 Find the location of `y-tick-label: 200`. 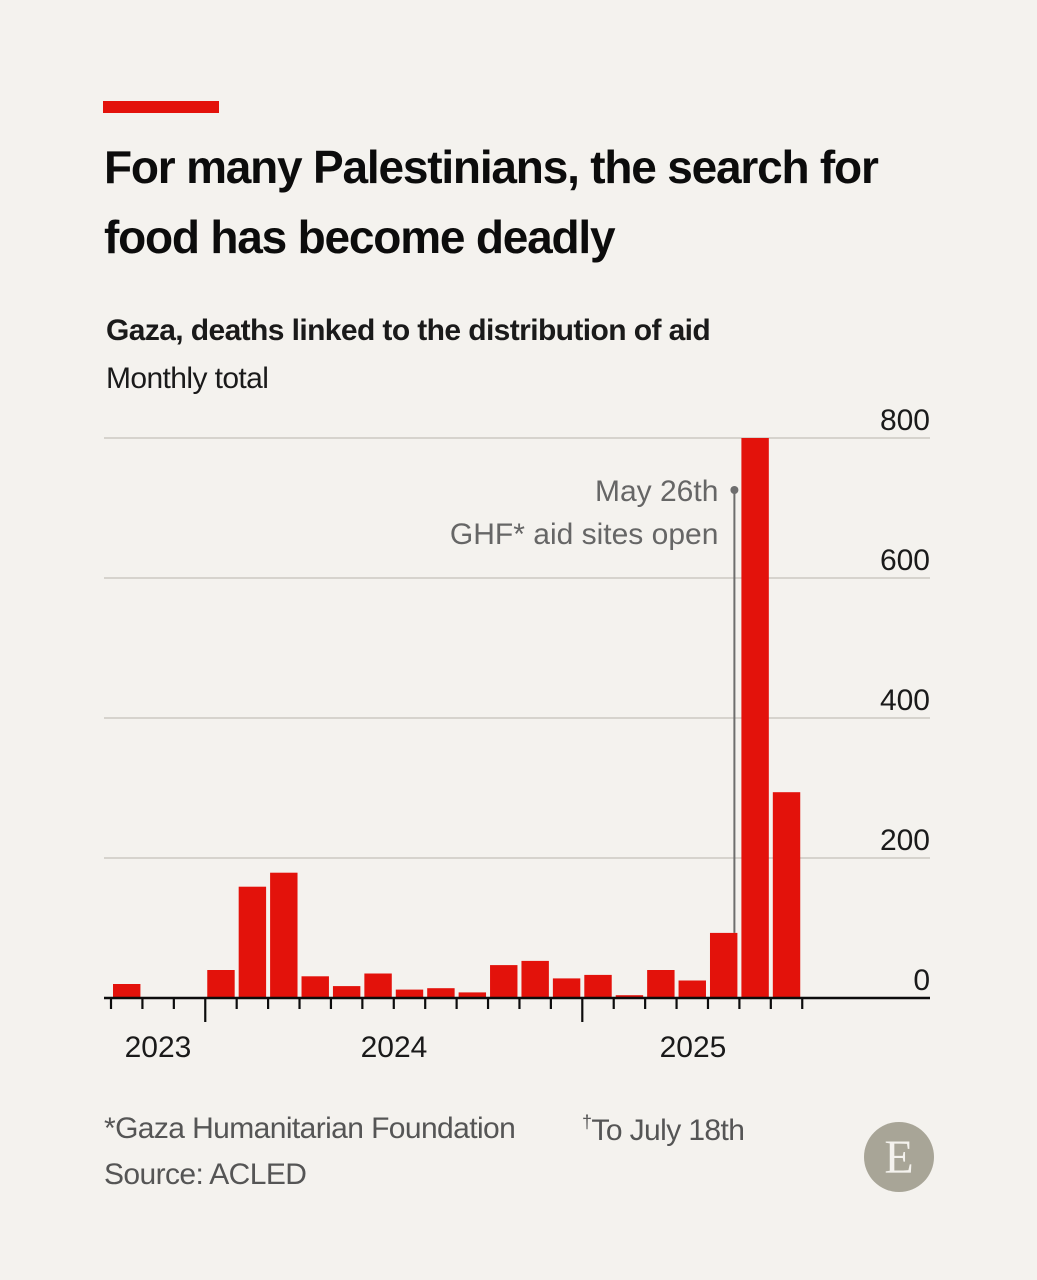

y-tick-label: 200 is located at coordinates (905, 840).